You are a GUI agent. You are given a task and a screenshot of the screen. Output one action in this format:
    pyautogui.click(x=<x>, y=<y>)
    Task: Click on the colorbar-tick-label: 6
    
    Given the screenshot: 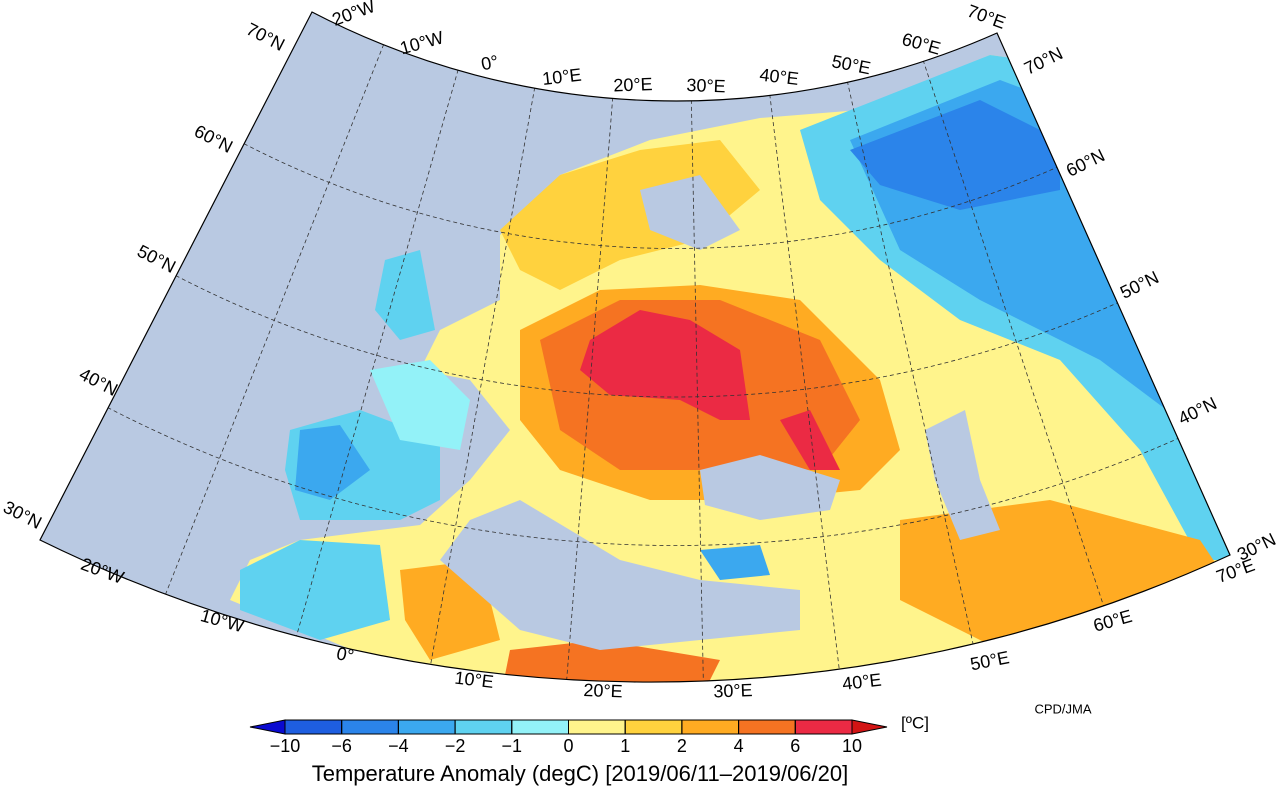 What is the action you would take?
    pyautogui.click(x=795, y=746)
    